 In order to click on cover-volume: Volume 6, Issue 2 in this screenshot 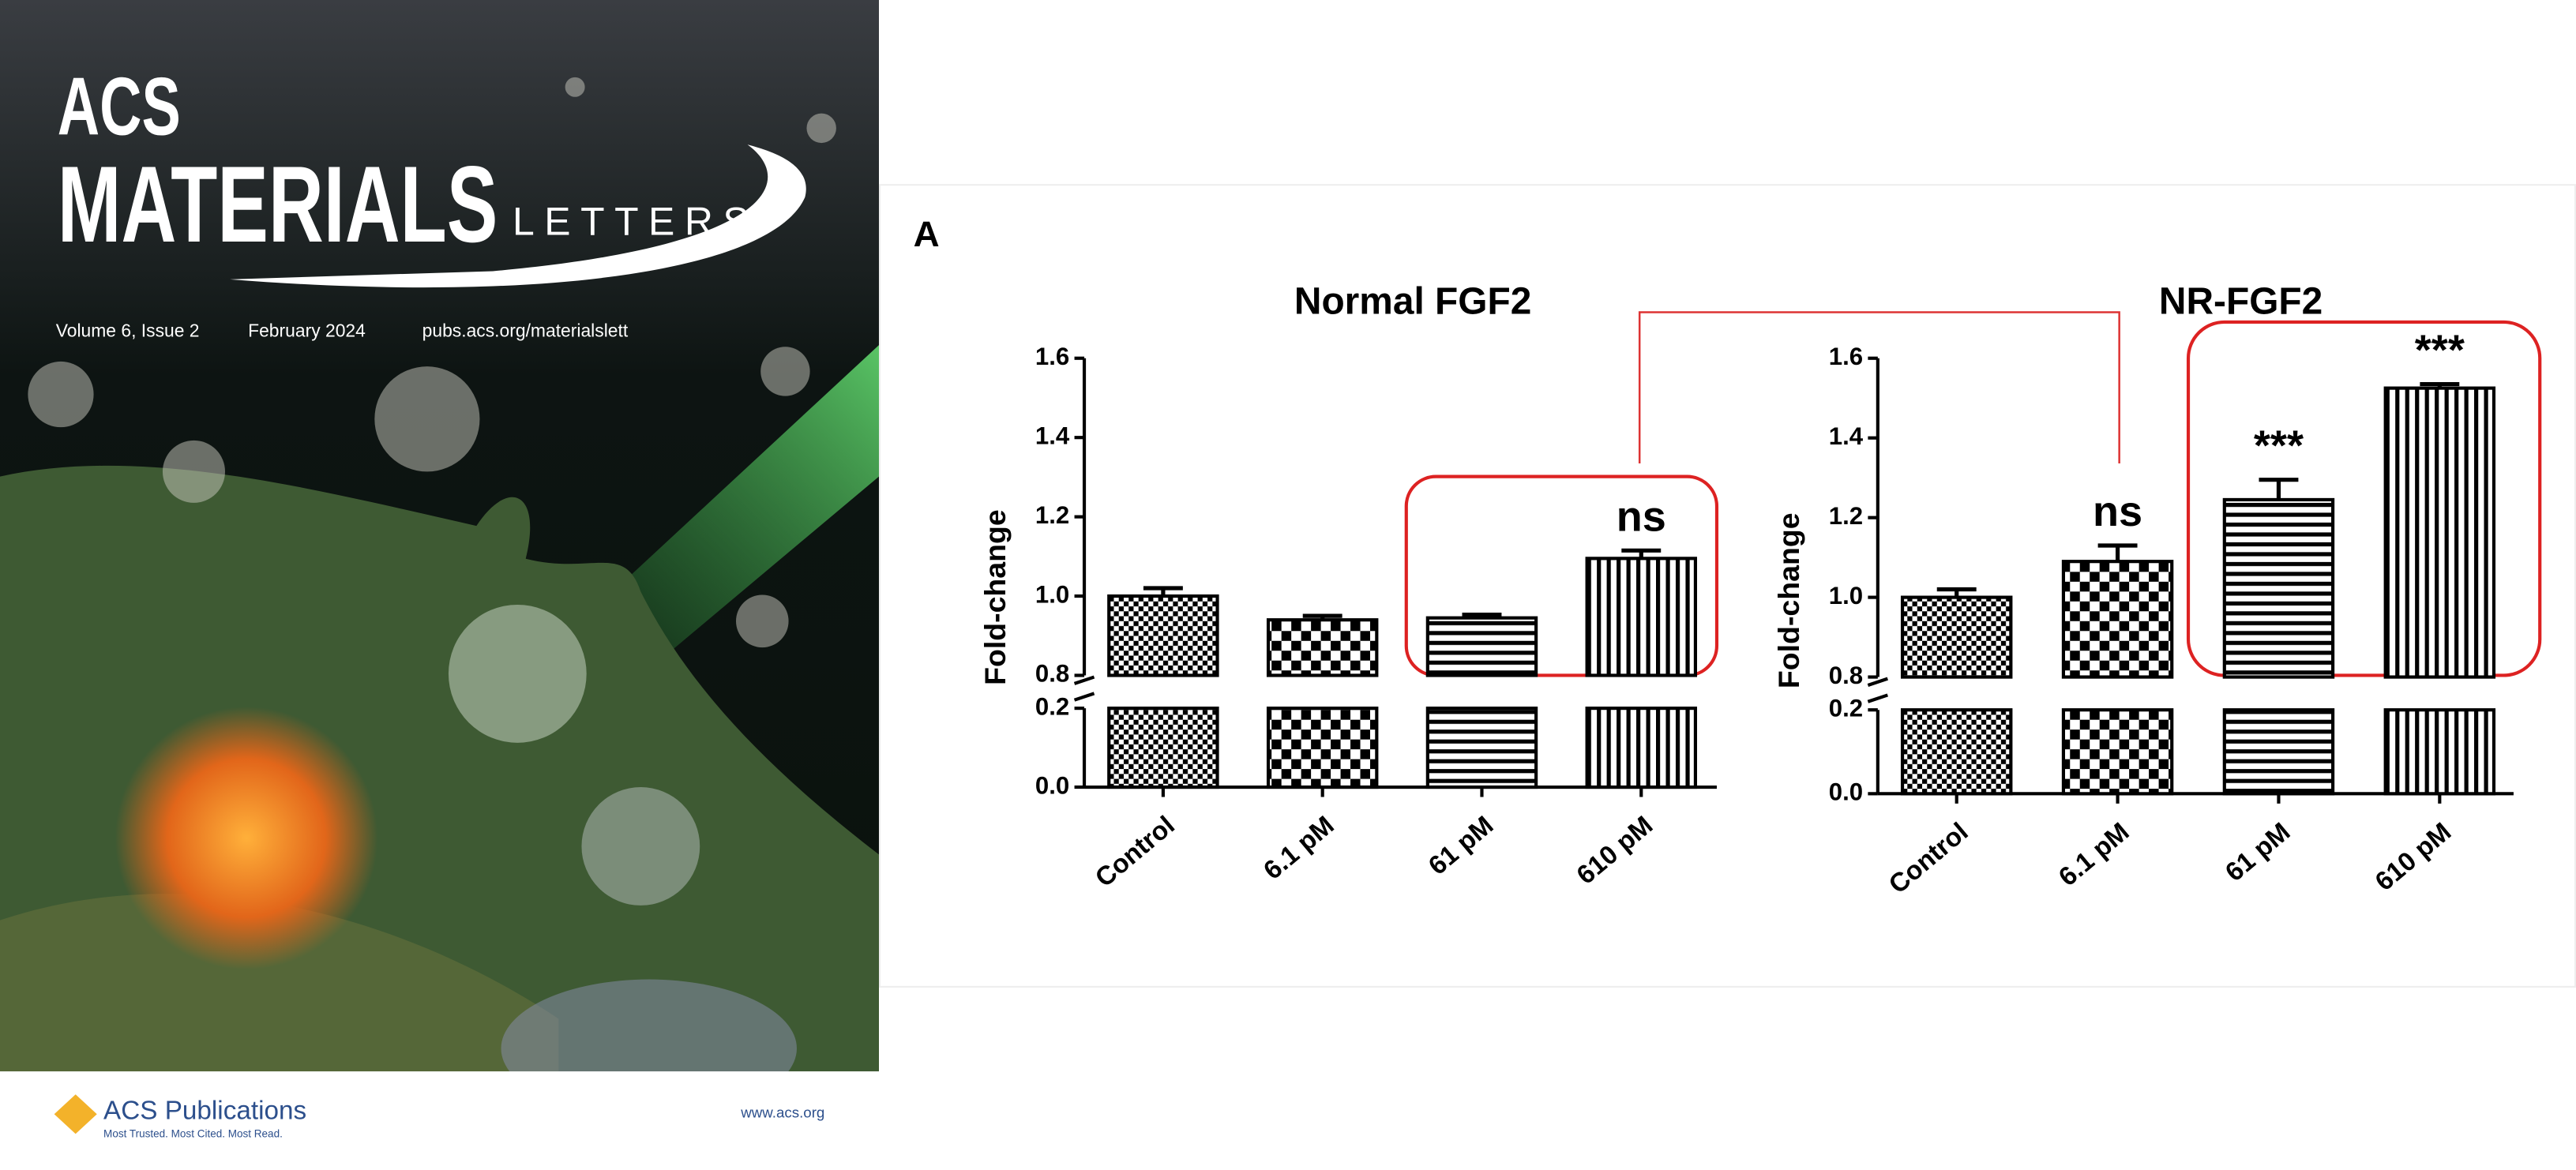, I will do `click(128, 331)`.